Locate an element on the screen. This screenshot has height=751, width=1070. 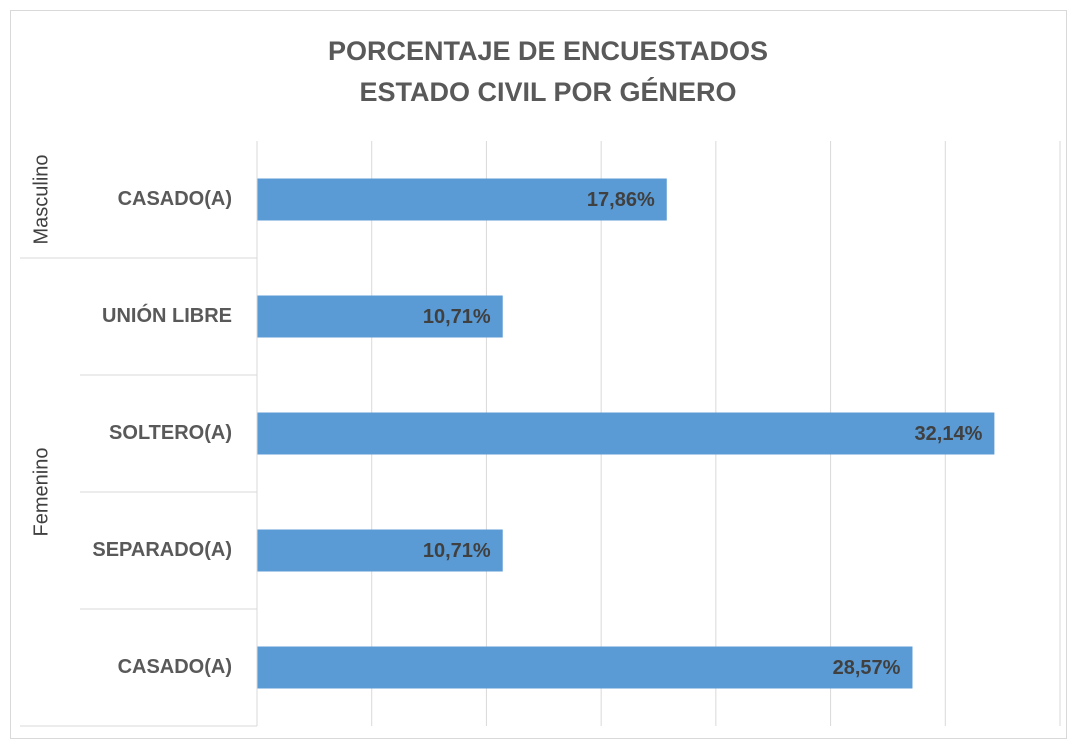
group-label: Masculino is located at coordinates (41, 199).